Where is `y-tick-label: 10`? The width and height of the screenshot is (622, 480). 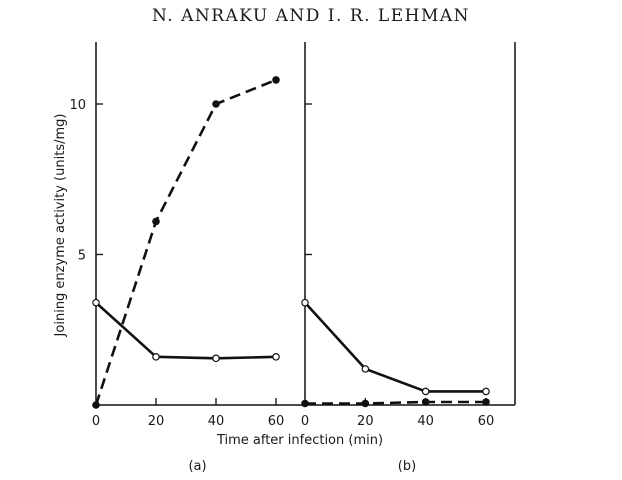 y-tick-label: 10 is located at coordinates (77, 105).